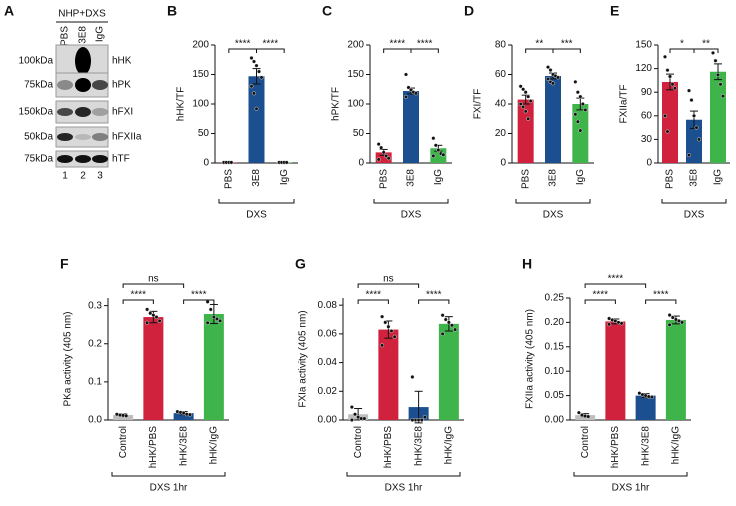 The height and width of the screenshot is (506, 736). Describe the element at coordinates (65, 176) in the screenshot. I see `lane-number: 1` at that location.